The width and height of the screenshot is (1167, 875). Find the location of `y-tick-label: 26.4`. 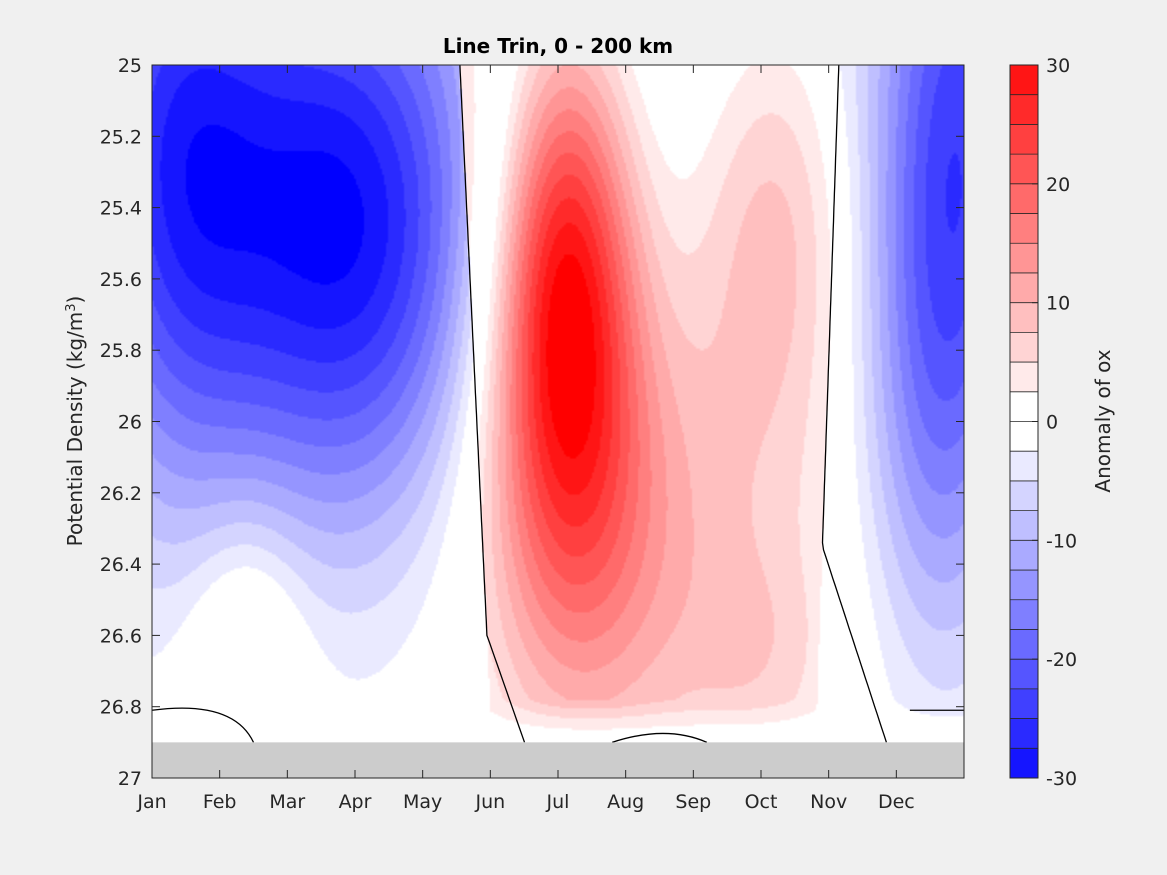

y-tick-label: 26.4 is located at coordinates (121, 565).